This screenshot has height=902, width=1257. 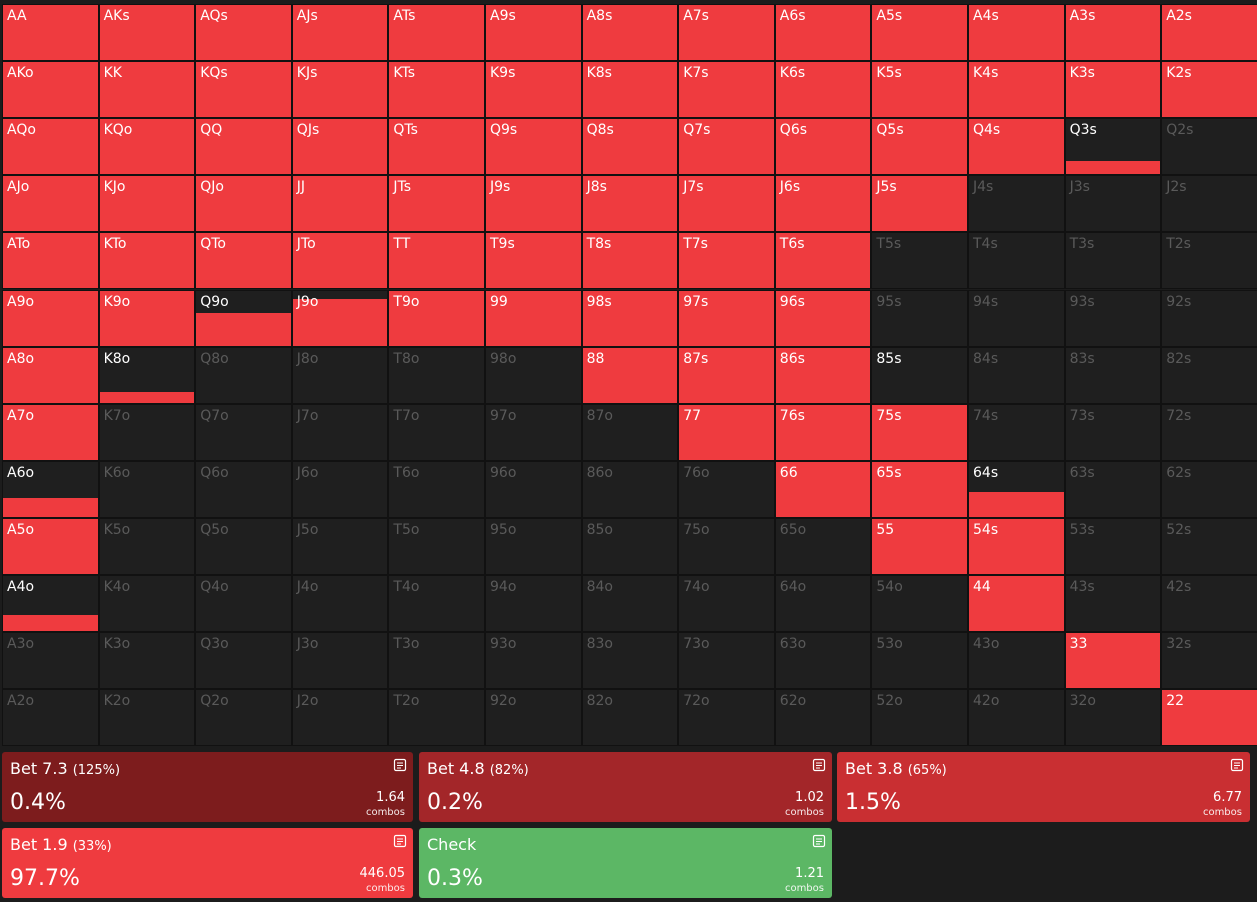 I want to click on hand-cell: T3s, so click(x=1113, y=261).